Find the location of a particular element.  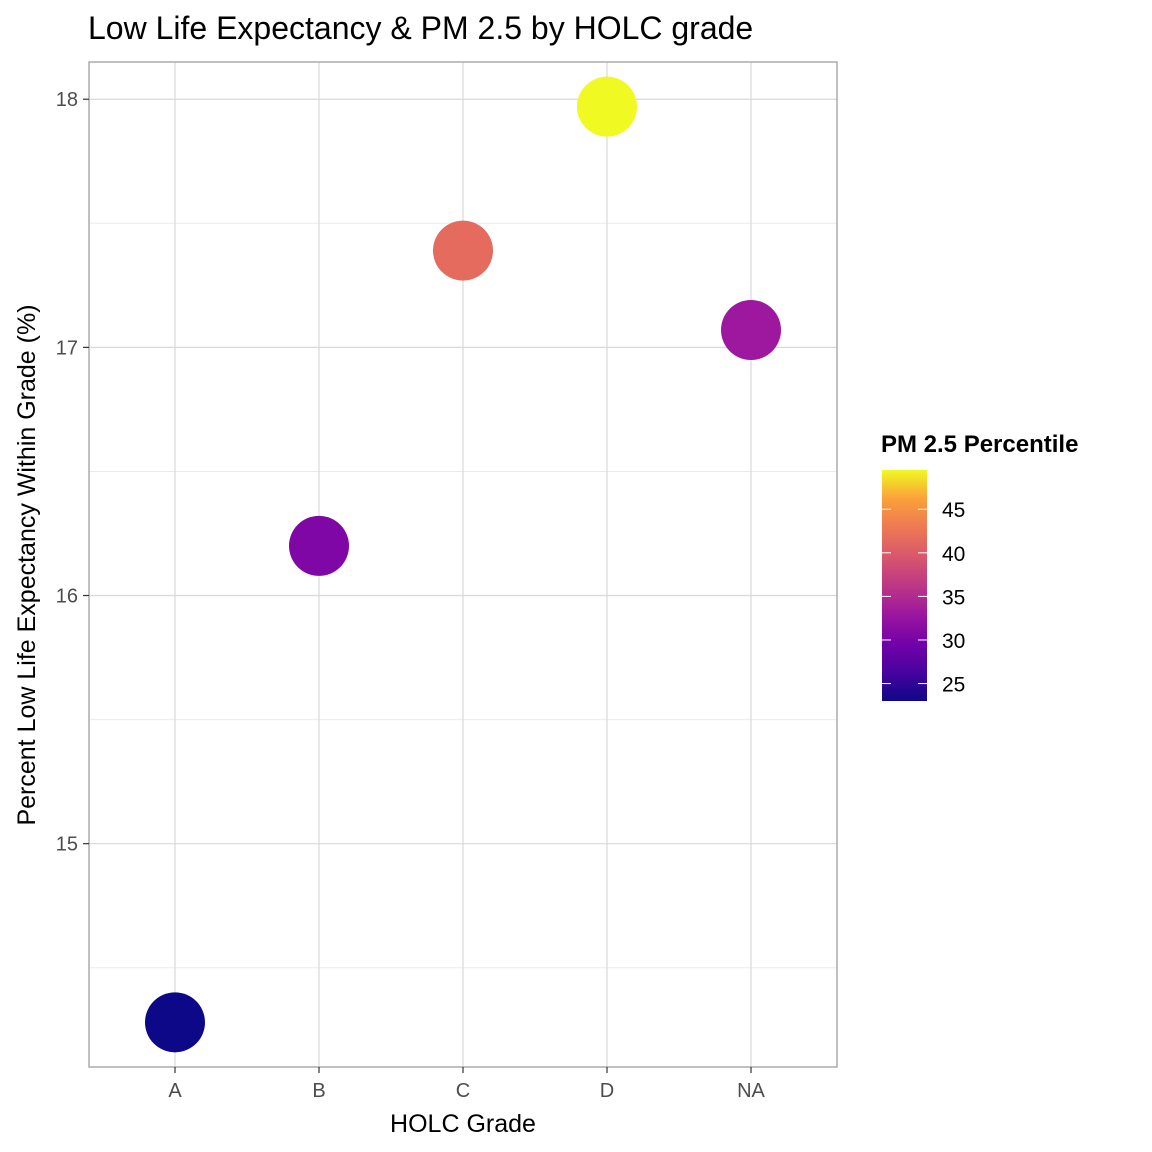

x-tick-label: C is located at coordinates (463, 1091).